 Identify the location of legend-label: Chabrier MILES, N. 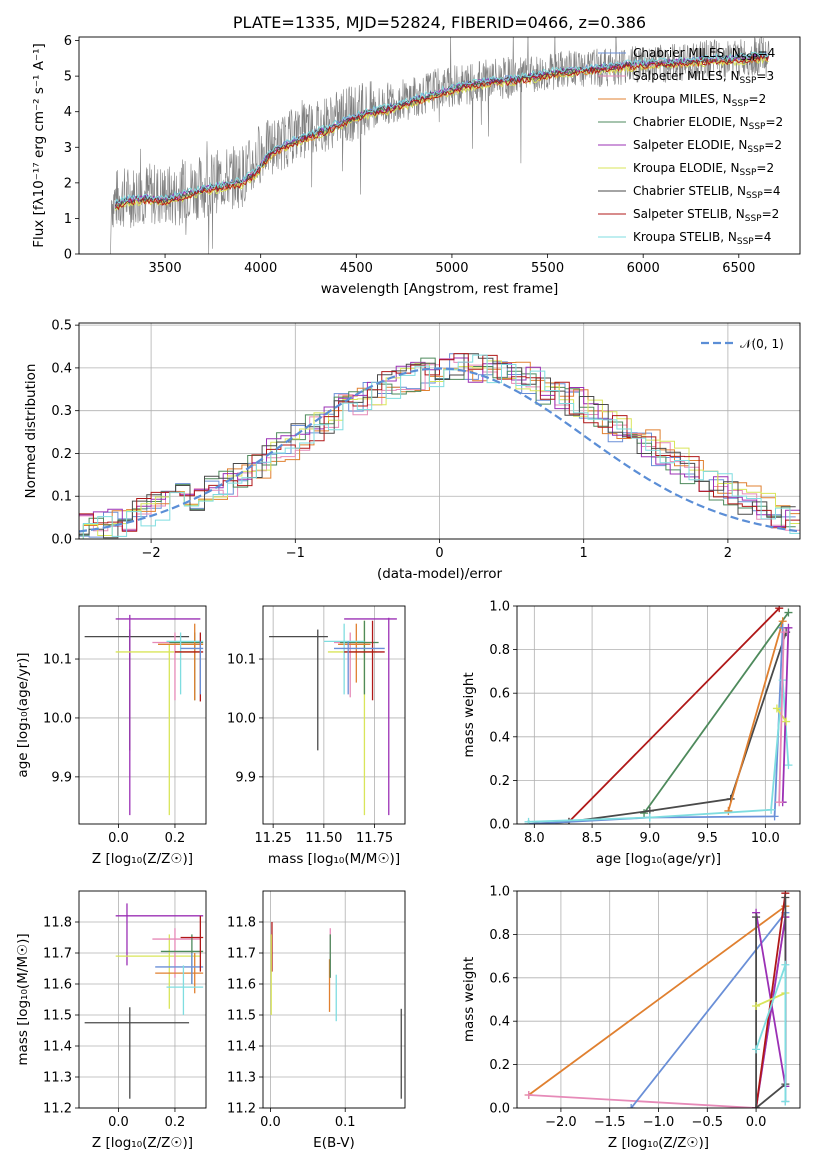
(687, 53).